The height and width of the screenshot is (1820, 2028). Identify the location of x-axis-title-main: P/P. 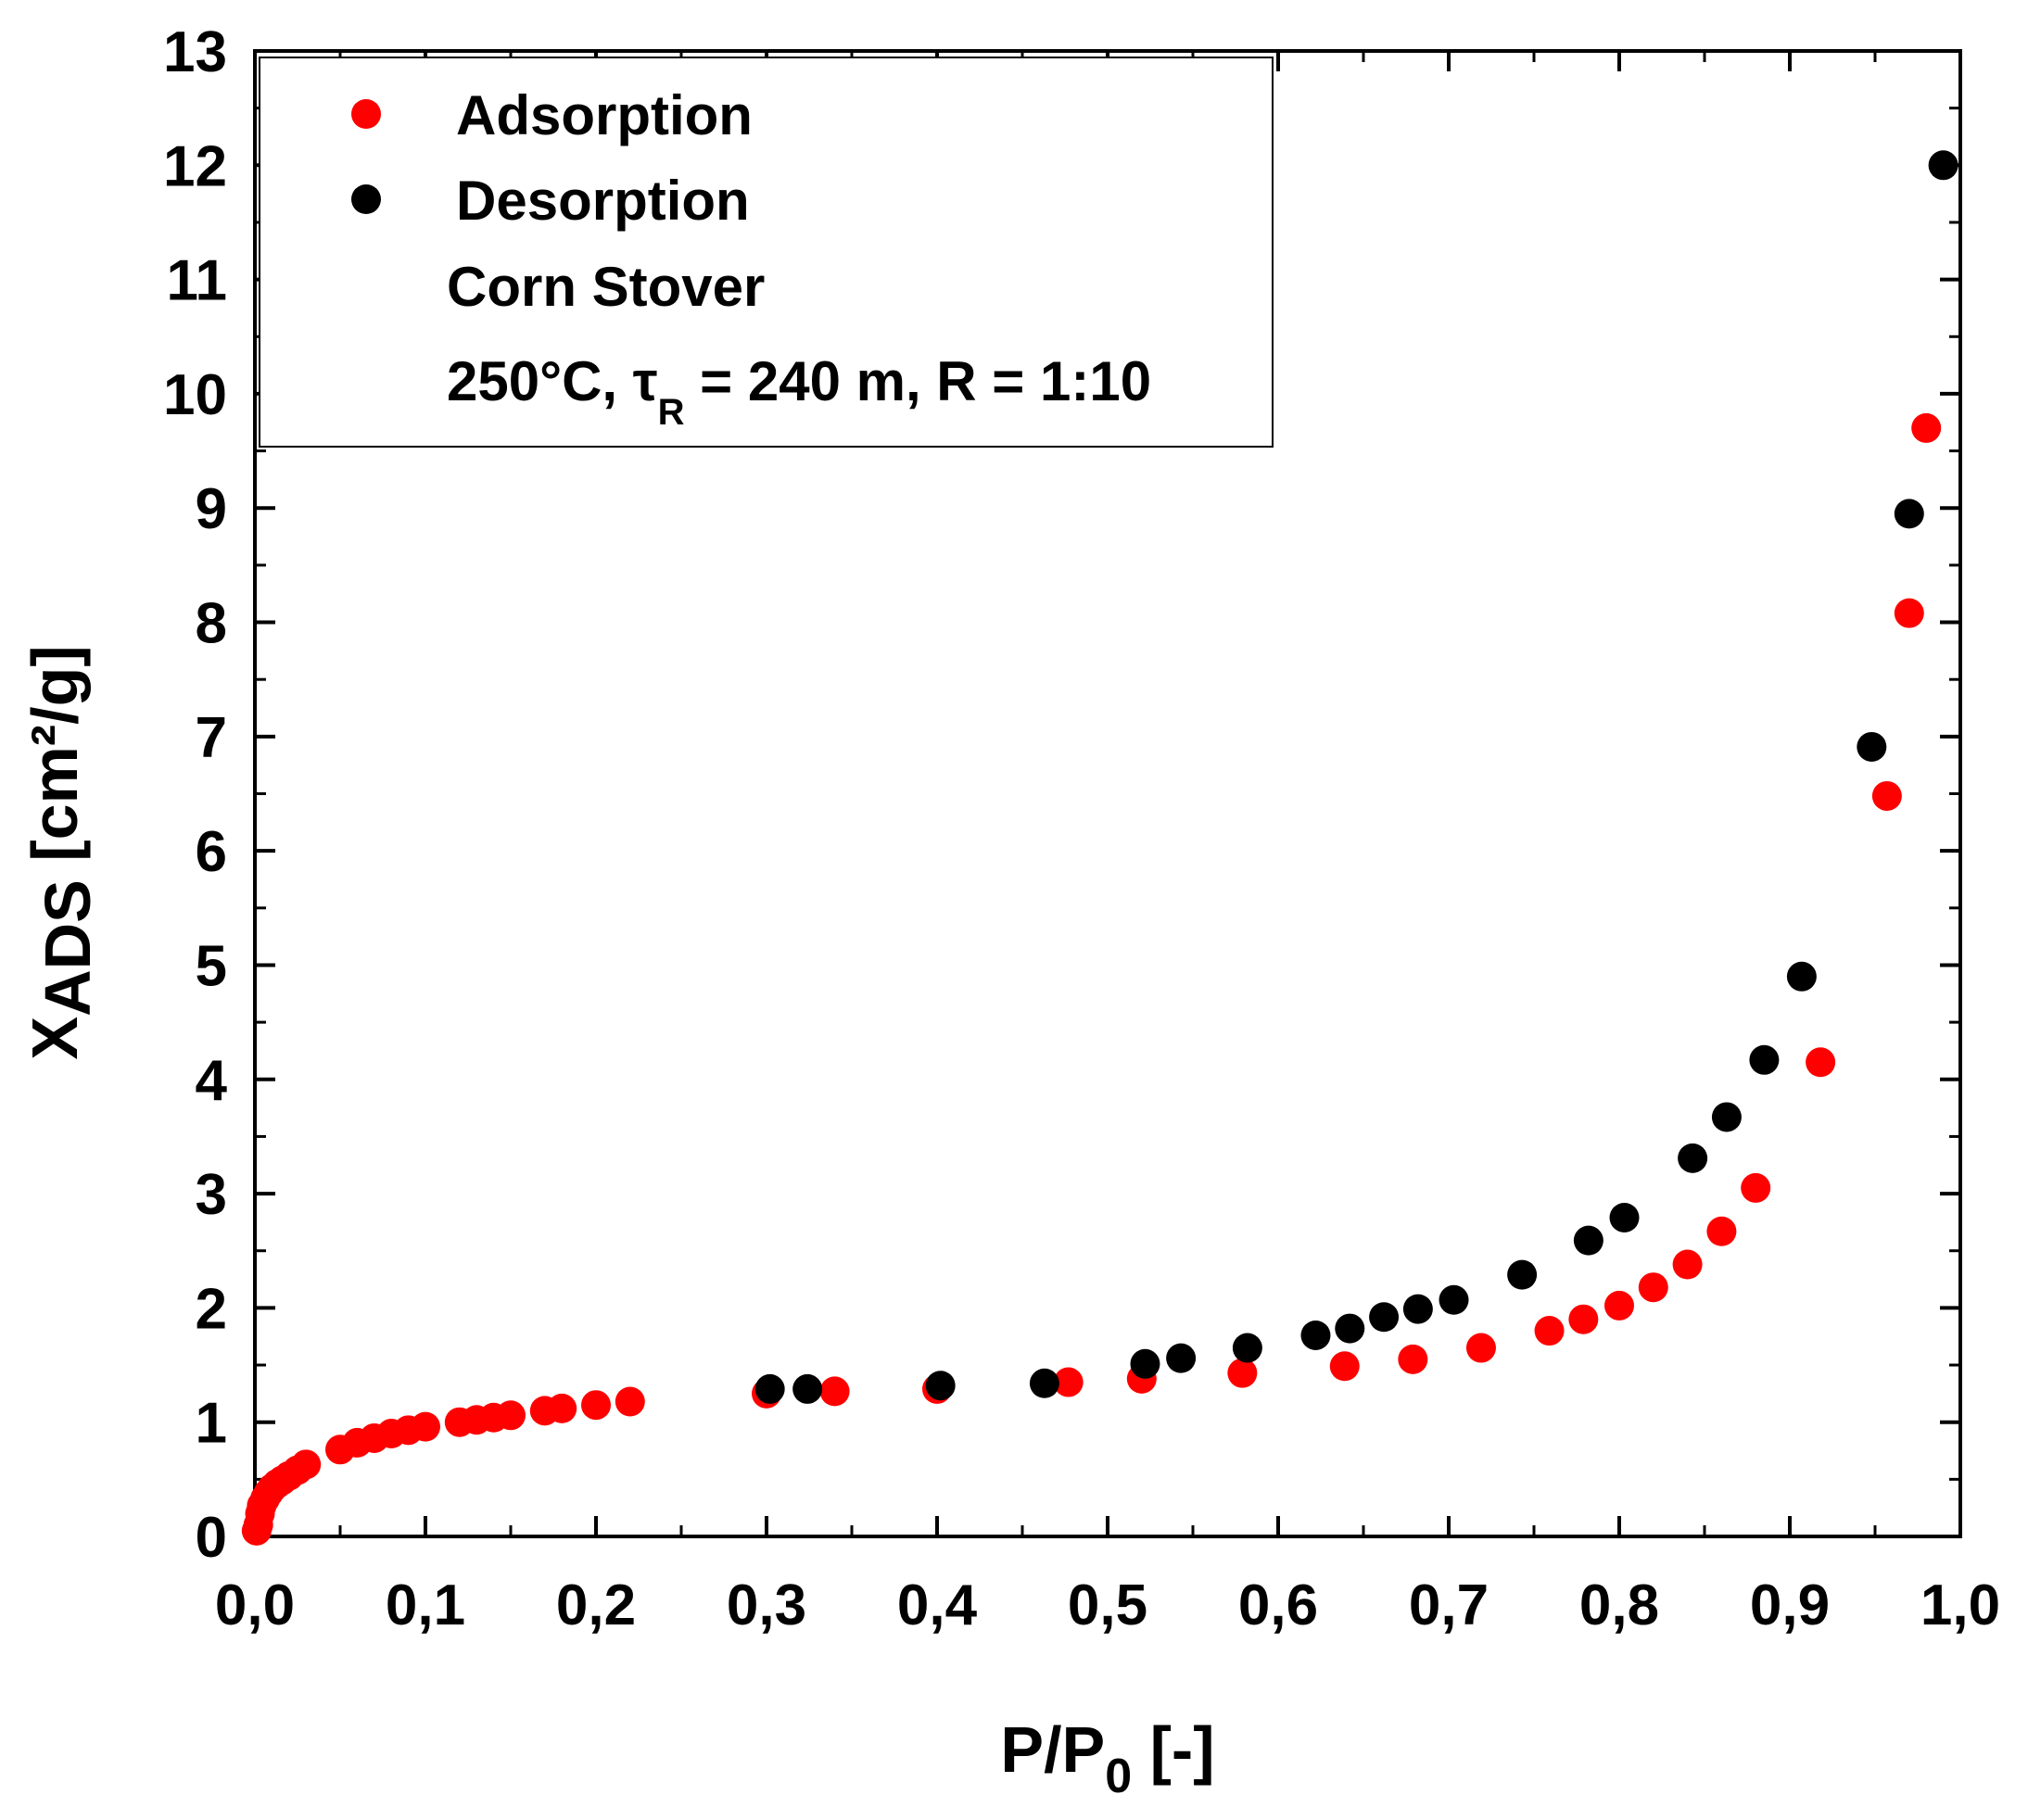
(1052, 1749).